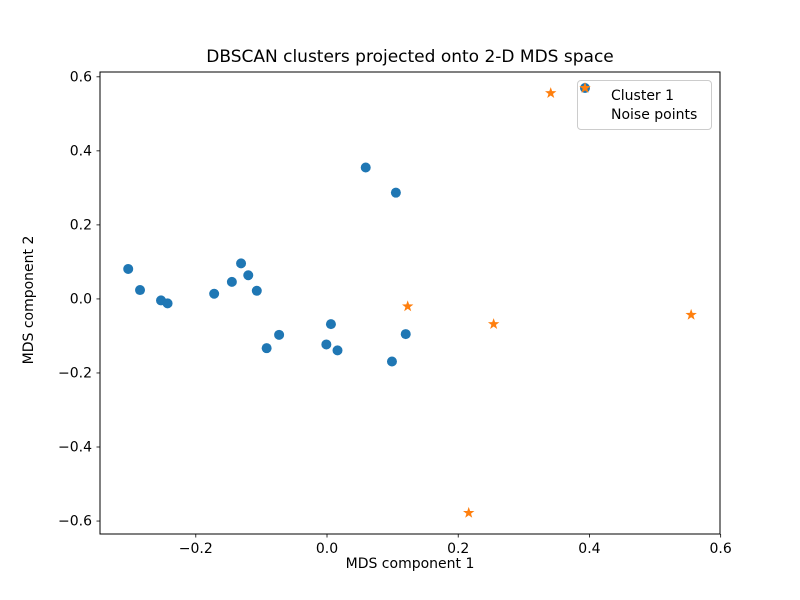 The height and width of the screenshot is (600, 800). What do you see at coordinates (29, 300) in the screenshot?
I see `y-axis-label: MDS component 2` at bounding box center [29, 300].